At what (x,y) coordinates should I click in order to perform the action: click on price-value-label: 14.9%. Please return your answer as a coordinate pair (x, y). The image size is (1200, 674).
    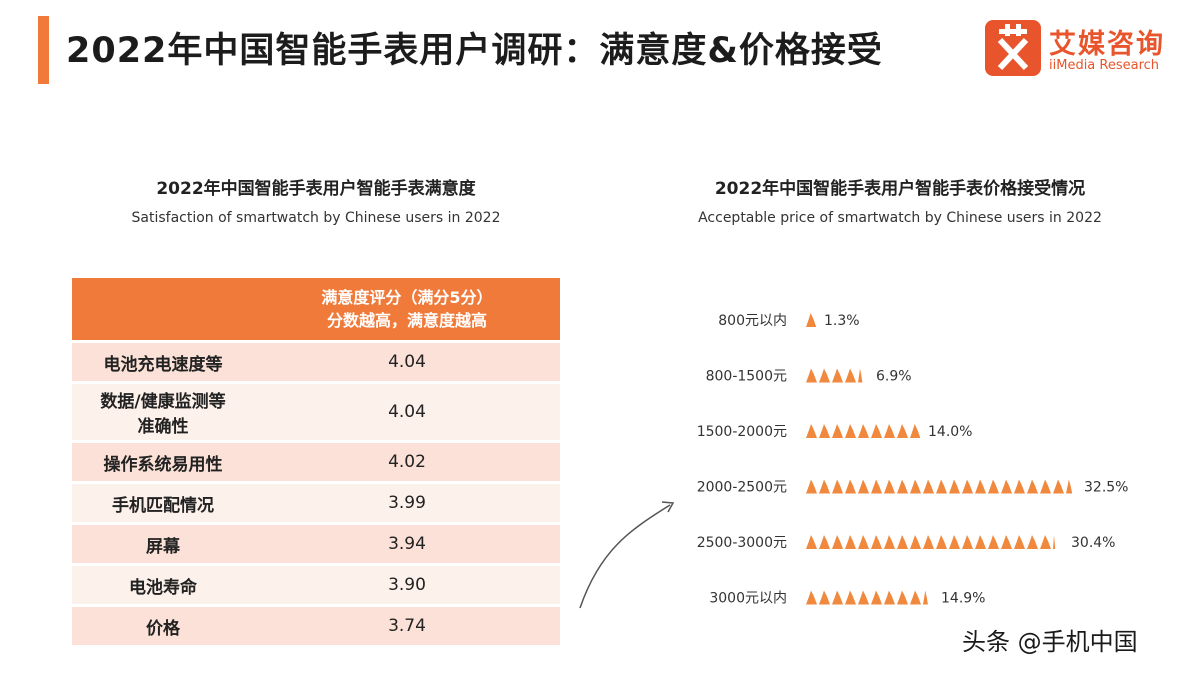
    Looking at the image, I should click on (963, 599).